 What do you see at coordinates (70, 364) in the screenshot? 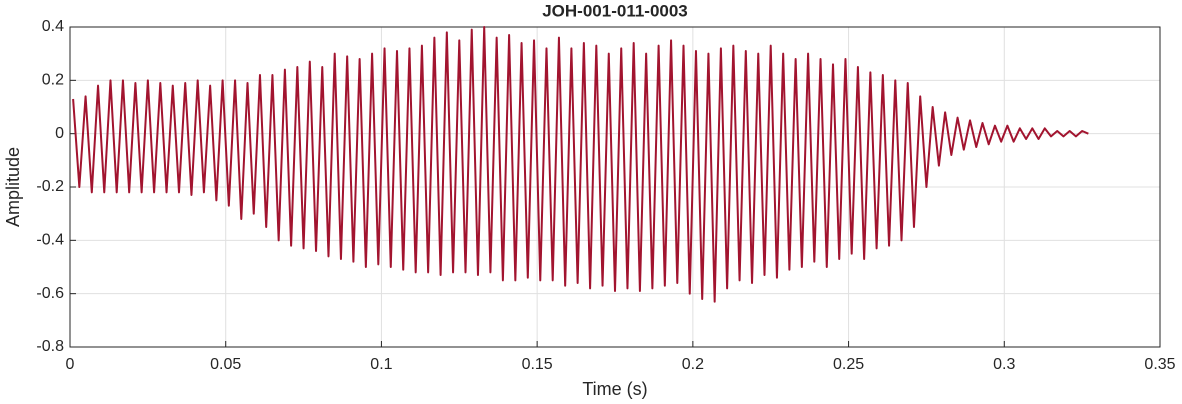
I see `x-tick-label: 0` at bounding box center [70, 364].